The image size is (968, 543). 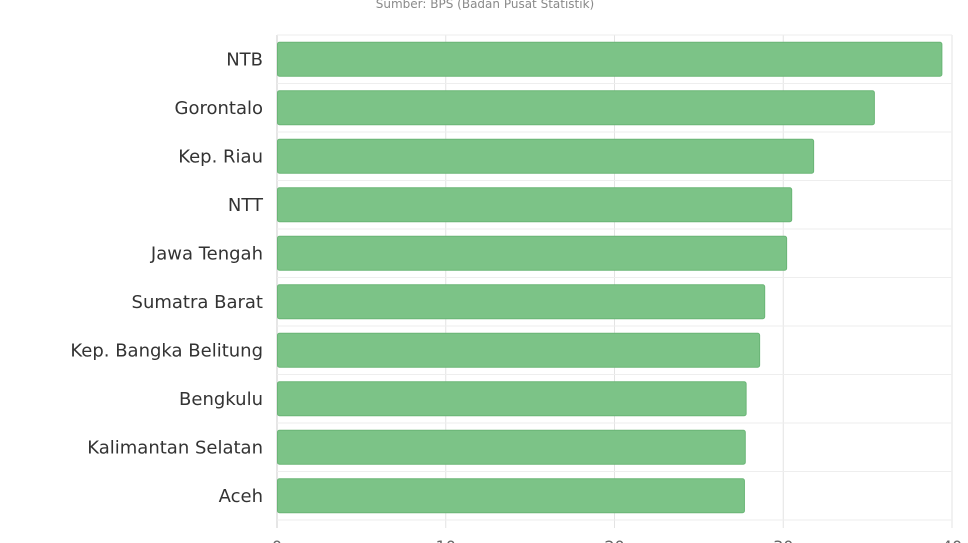 What do you see at coordinates (485, 5) in the screenshot?
I see `chart-source: Sumber: BPS (Badan Pusat Statistik)` at bounding box center [485, 5].